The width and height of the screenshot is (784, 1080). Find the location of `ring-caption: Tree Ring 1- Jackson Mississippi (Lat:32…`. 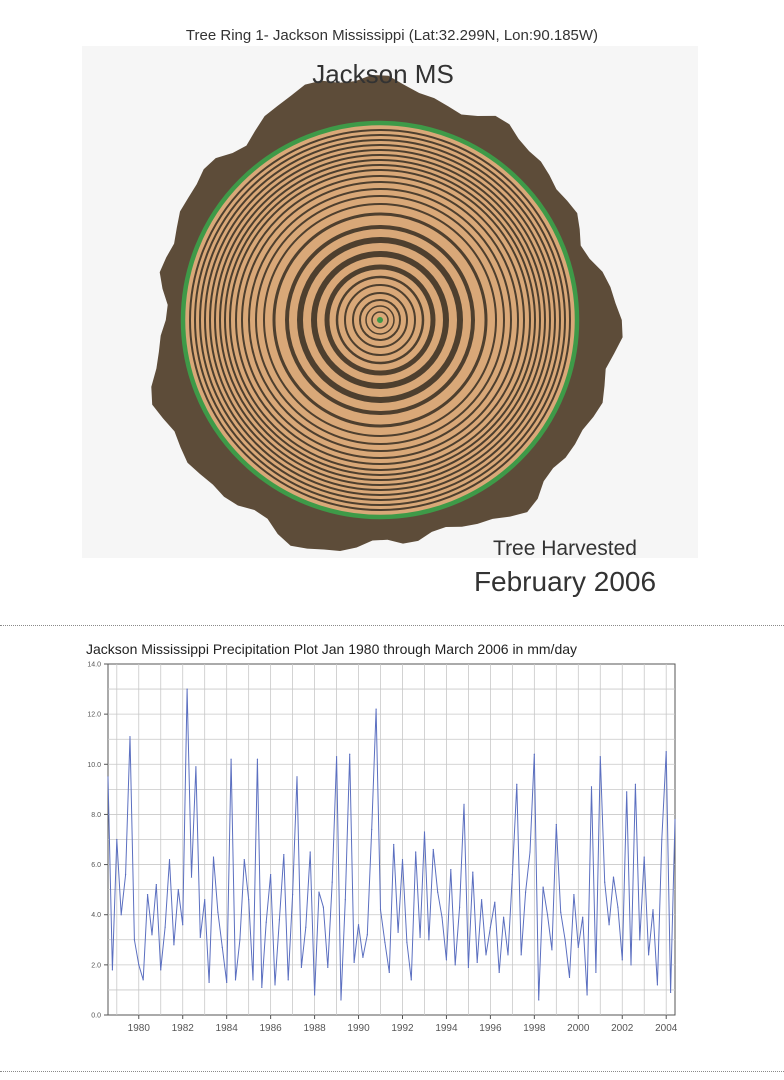

ring-caption: Tree Ring 1- Jackson Mississippi (Lat:32… is located at coordinates (392, 35).